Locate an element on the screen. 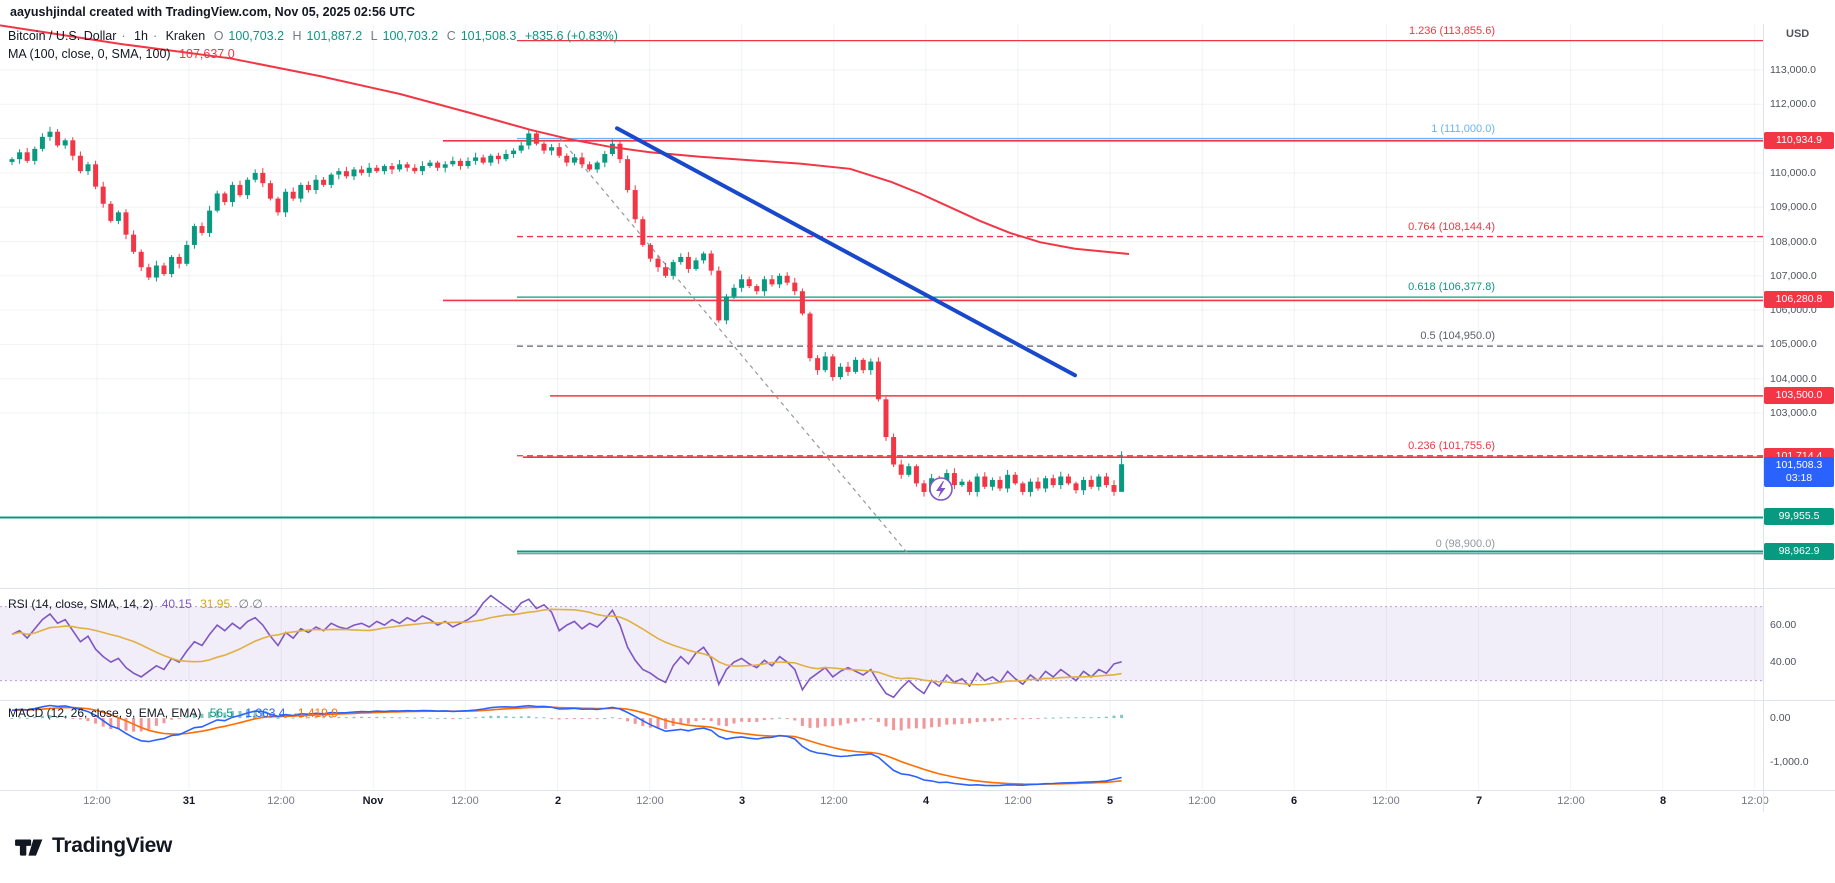 This screenshot has height=883, width=1835. price-line-axis-badge: 99,955.5 is located at coordinates (1799, 516).